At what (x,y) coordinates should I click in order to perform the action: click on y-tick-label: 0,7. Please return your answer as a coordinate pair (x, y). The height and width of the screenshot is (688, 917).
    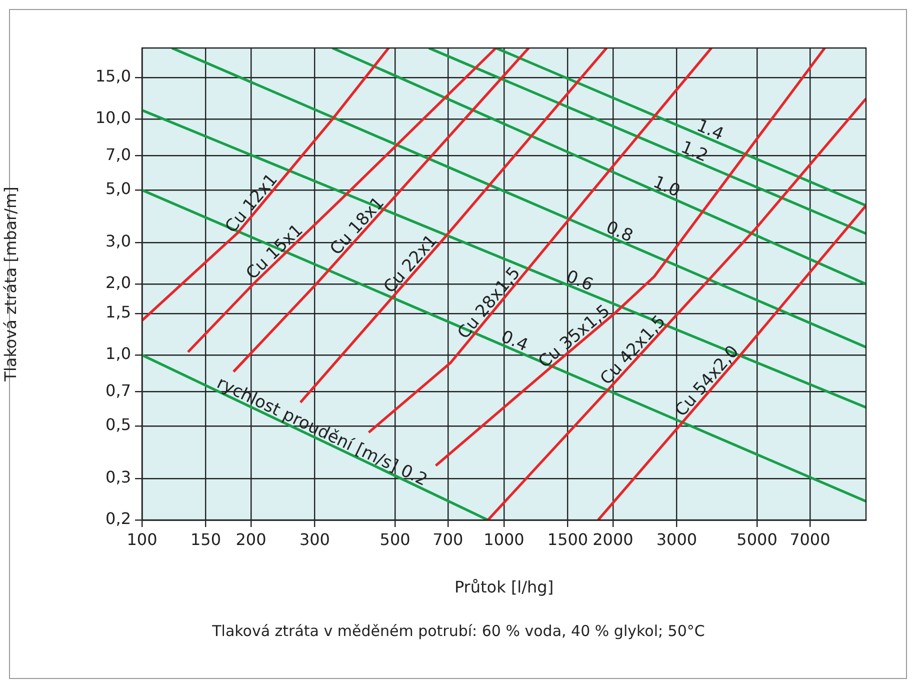
    Looking at the image, I should click on (118, 390).